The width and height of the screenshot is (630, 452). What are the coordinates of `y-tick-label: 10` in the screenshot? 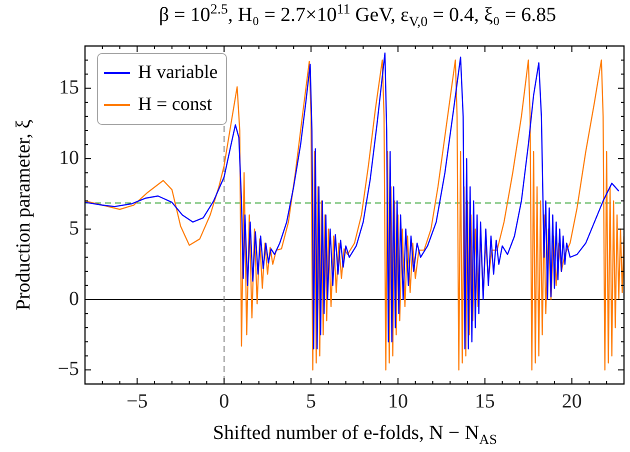 It's located at (69, 157).